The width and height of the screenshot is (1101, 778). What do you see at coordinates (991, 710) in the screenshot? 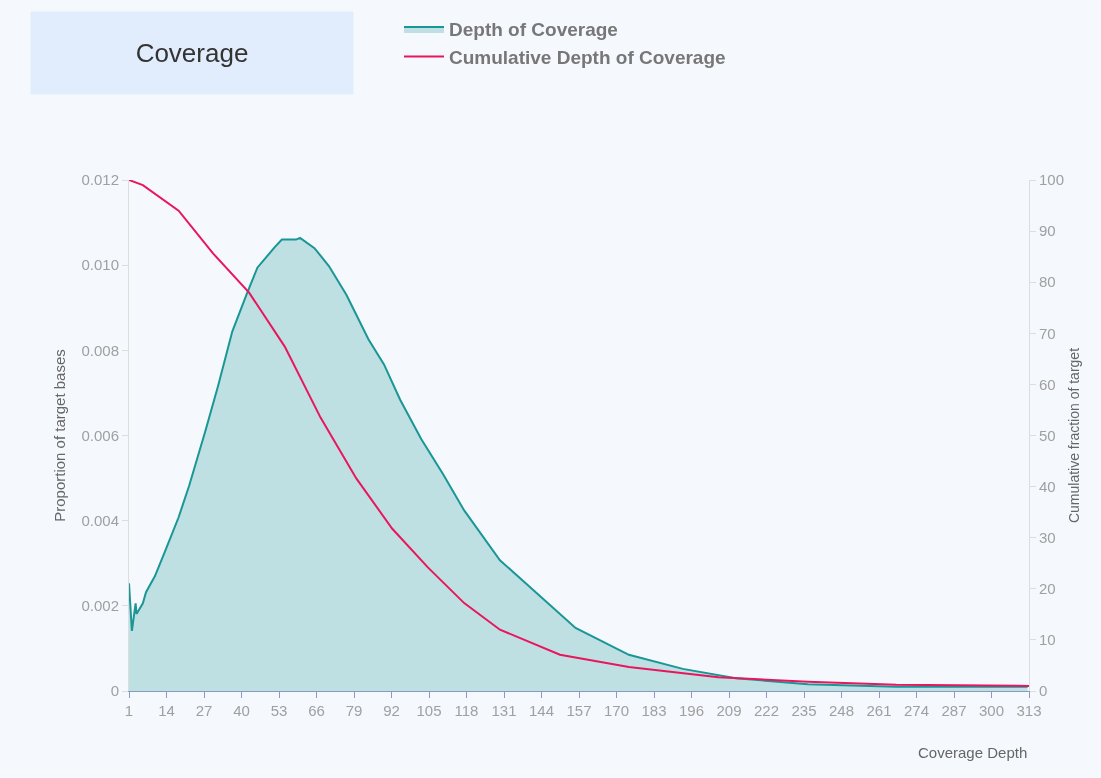
I see `x-tick-label: 300` at bounding box center [991, 710].